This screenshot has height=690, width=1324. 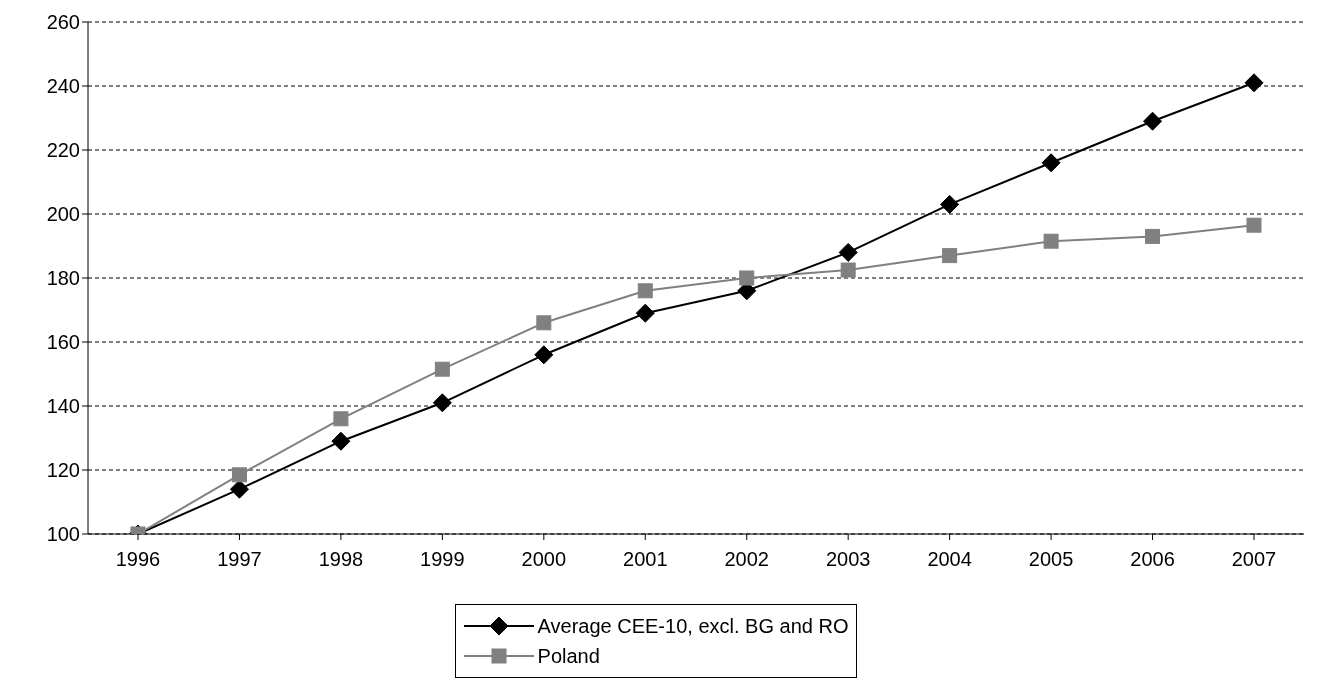 I want to click on legend-label: Average CEE-10, excl. BG and RO, so click(x=693, y=626).